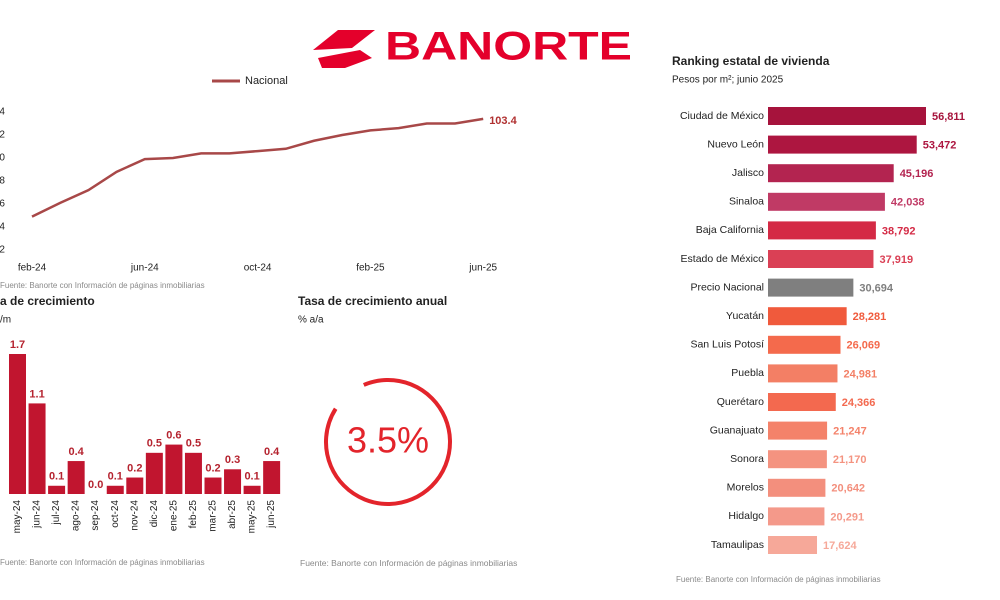 The image size is (1000, 600). What do you see at coordinates (17, 345) in the screenshot?
I see `data-label: 1.7` at bounding box center [17, 345].